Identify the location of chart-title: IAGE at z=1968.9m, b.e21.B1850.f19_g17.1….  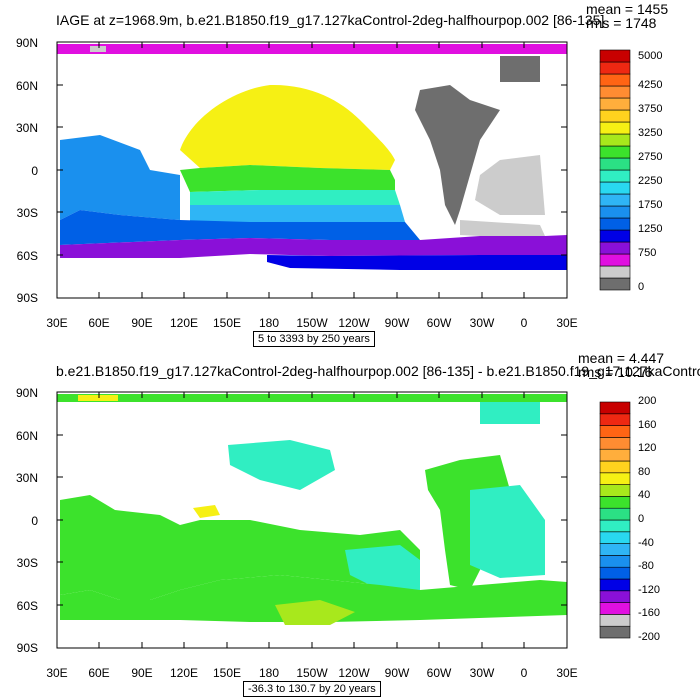
(330, 20).